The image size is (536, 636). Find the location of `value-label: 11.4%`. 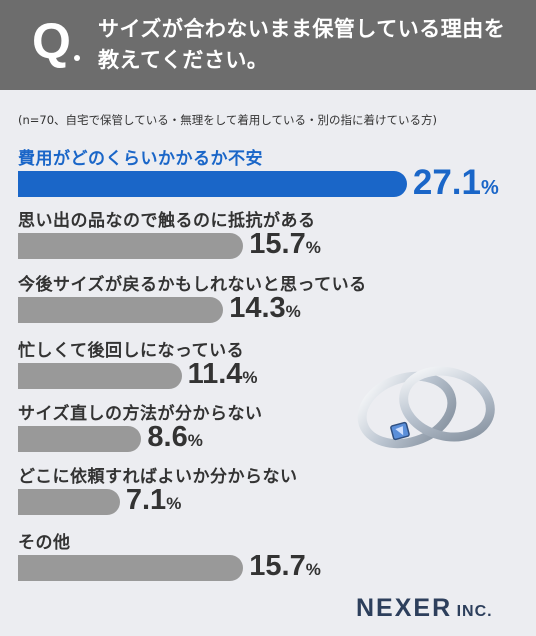

value-label: 11.4% is located at coordinates (223, 374).